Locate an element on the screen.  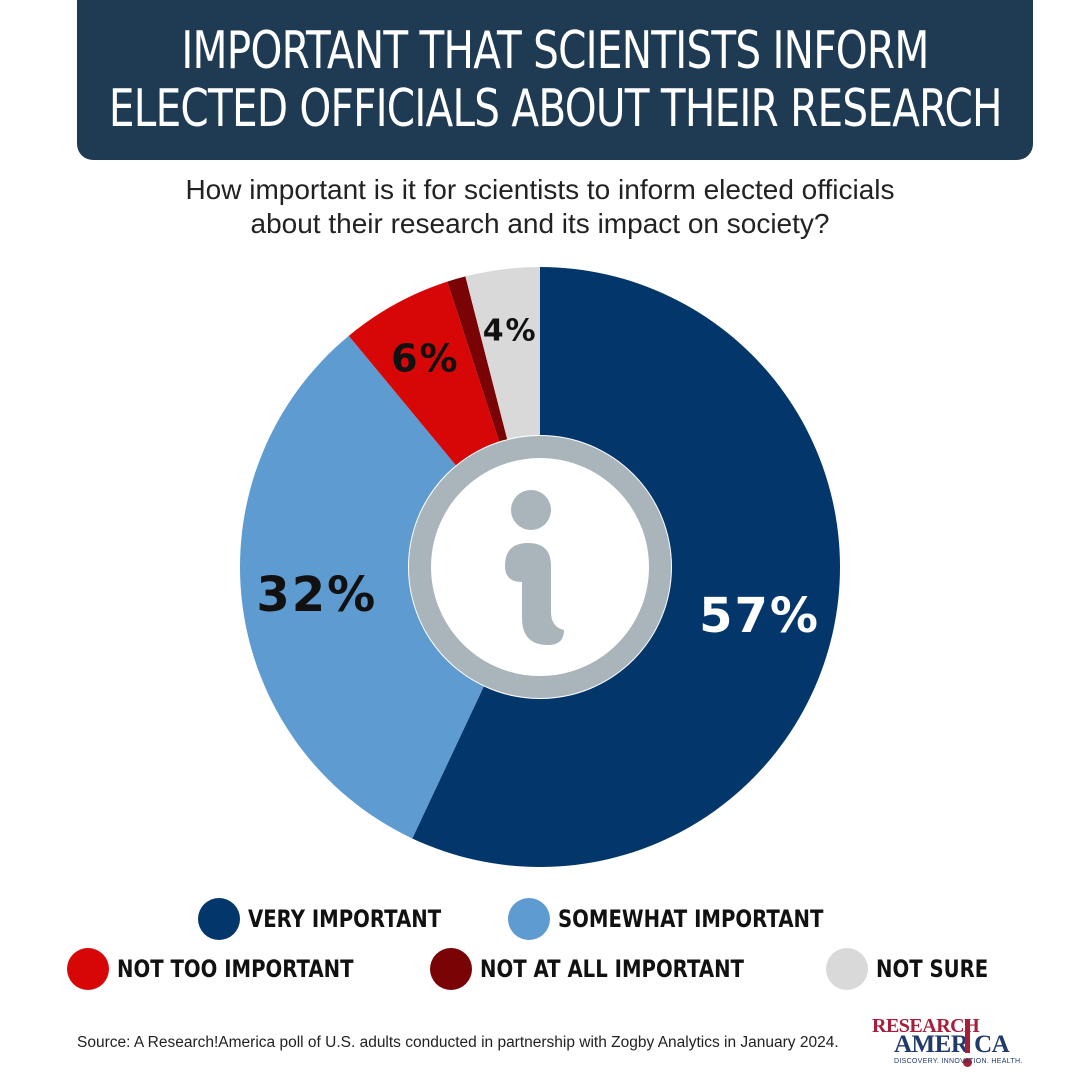
legend-row-1: VERY IMPORTANT SOMEWHAT IMPORTANT is located at coordinates (540, 919).